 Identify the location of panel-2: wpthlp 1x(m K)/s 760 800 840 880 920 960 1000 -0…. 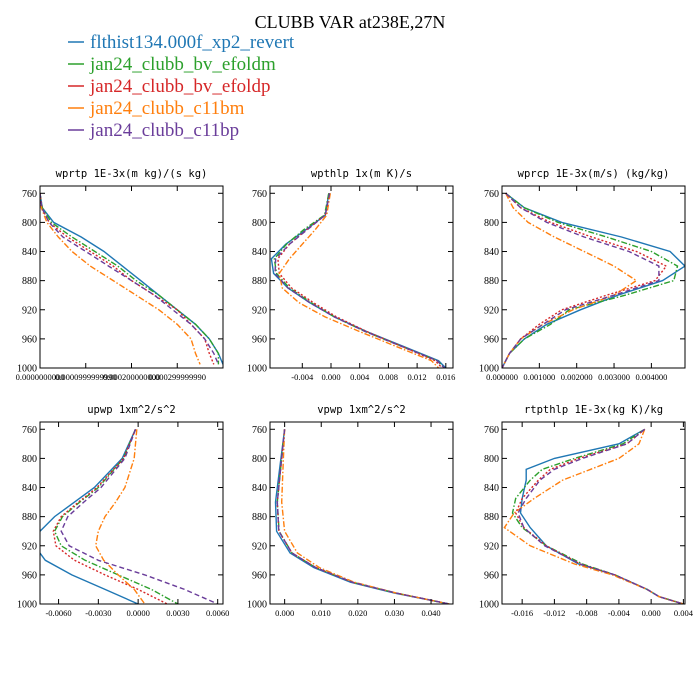
(351, 275).